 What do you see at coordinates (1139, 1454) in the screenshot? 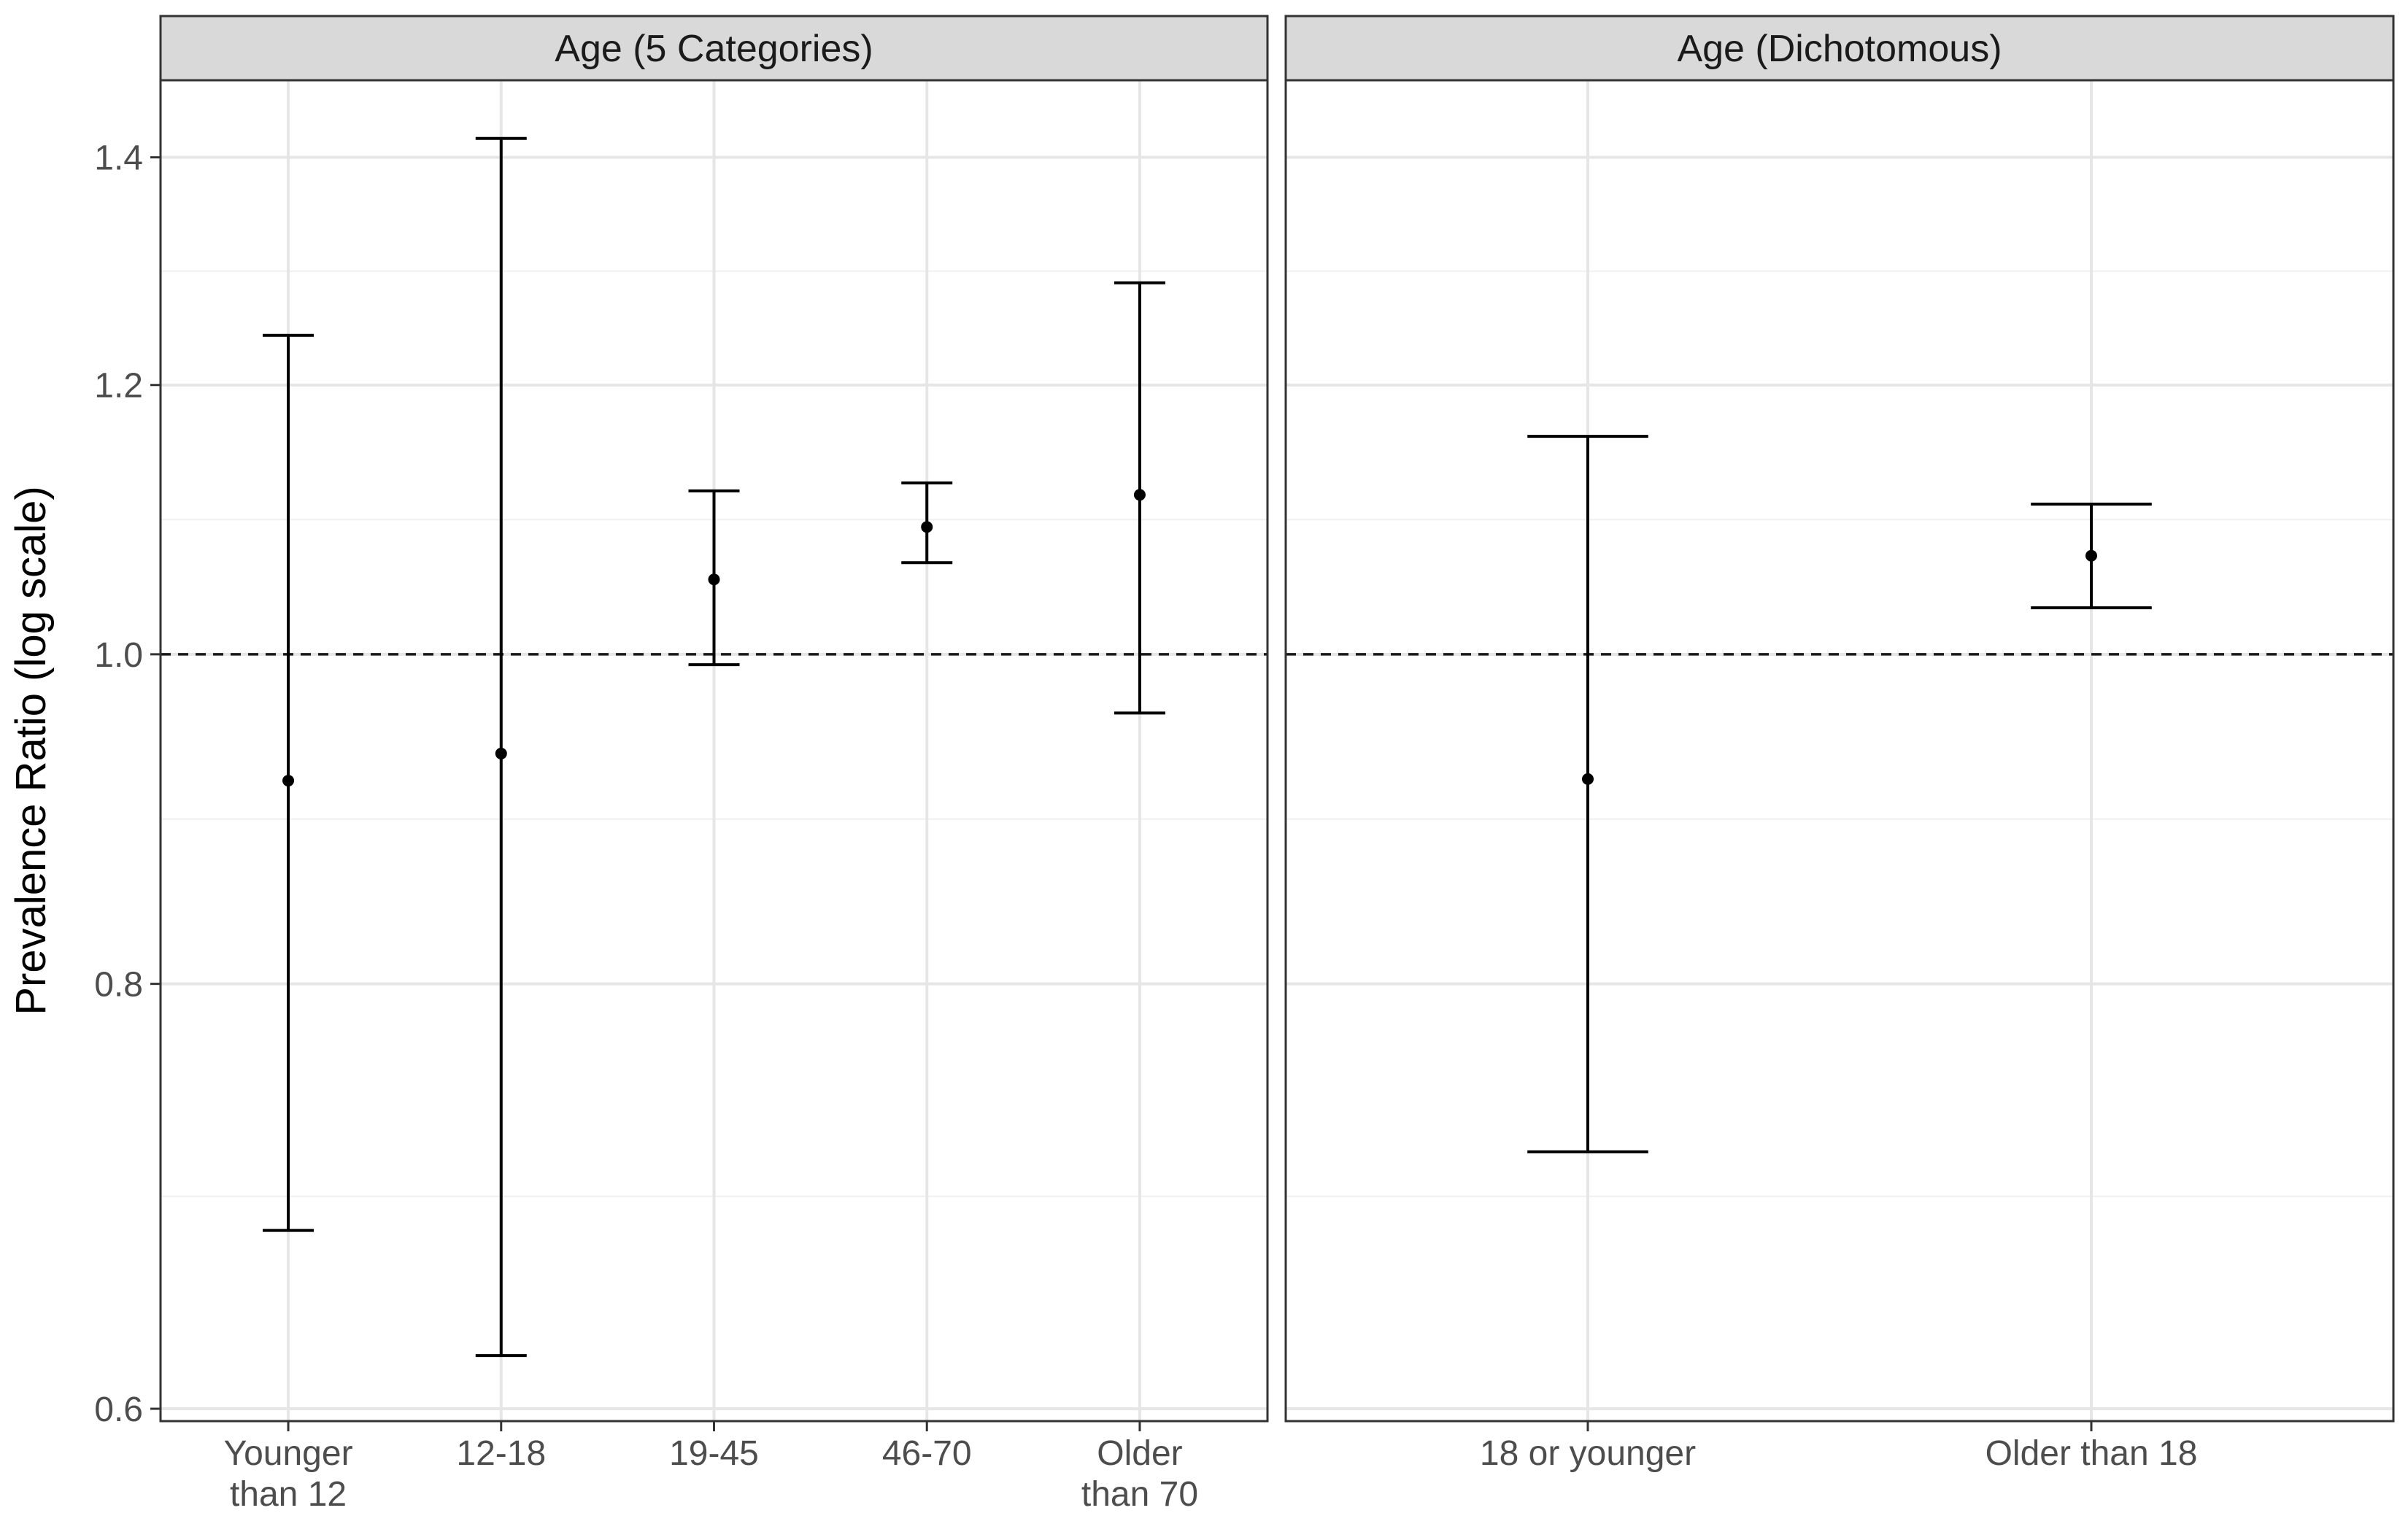
I see `x-tick-label: Older` at bounding box center [1139, 1454].